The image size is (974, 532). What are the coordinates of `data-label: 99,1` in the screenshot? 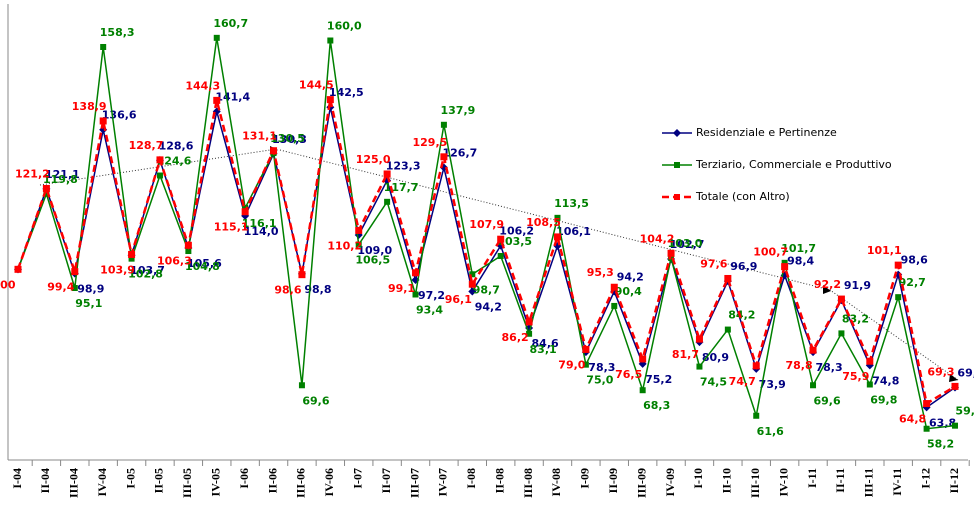 It's located at (401, 288).